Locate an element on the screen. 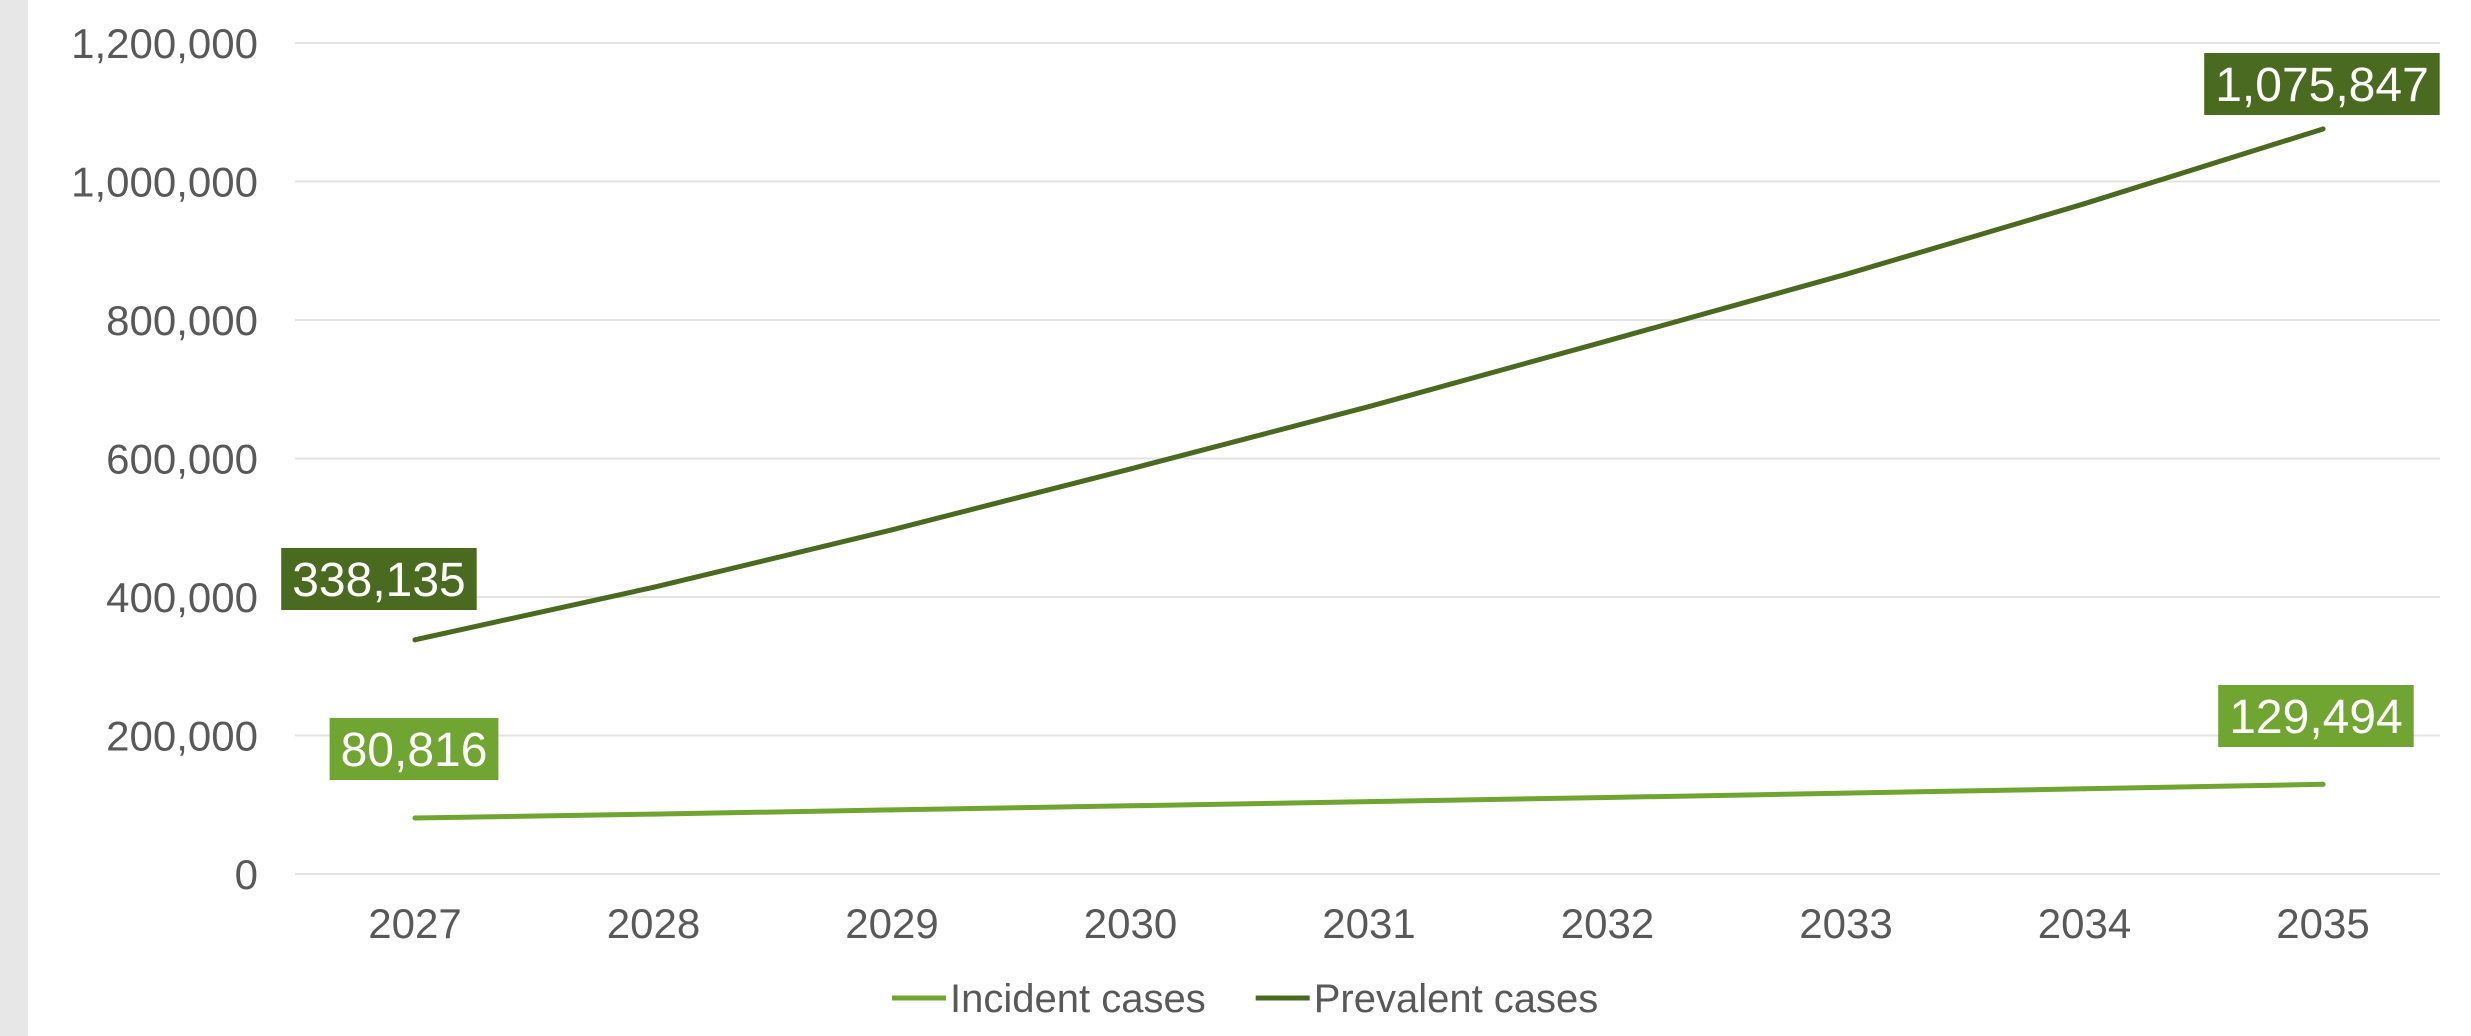 Image resolution: width=2471 pixels, height=1036 pixels. legend-label: Incident cases is located at coordinates (1078, 999).